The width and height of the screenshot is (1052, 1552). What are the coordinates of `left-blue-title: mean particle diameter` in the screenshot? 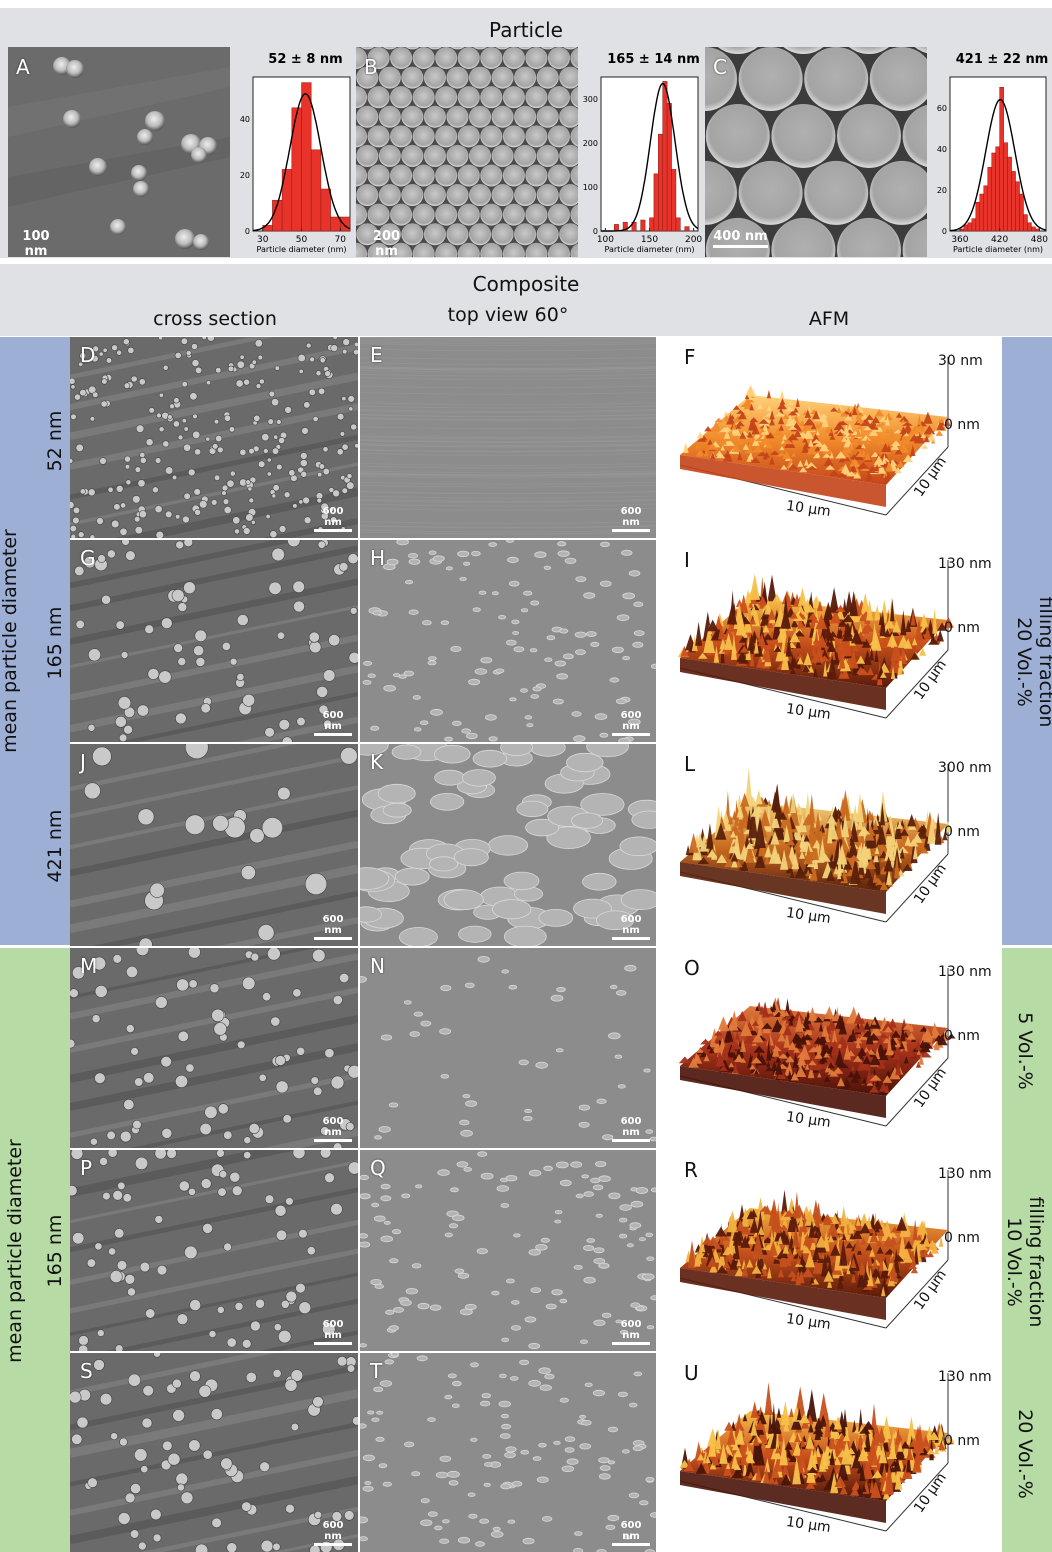 It's located at (10, 641).